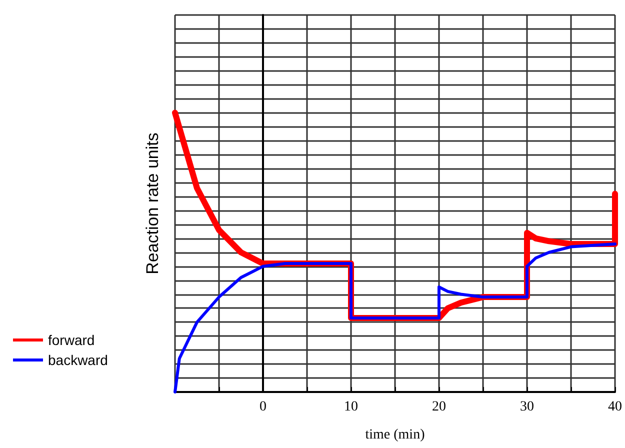 The height and width of the screenshot is (448, 625). I want to click on x-tick-label: 10, so click(351, 407).